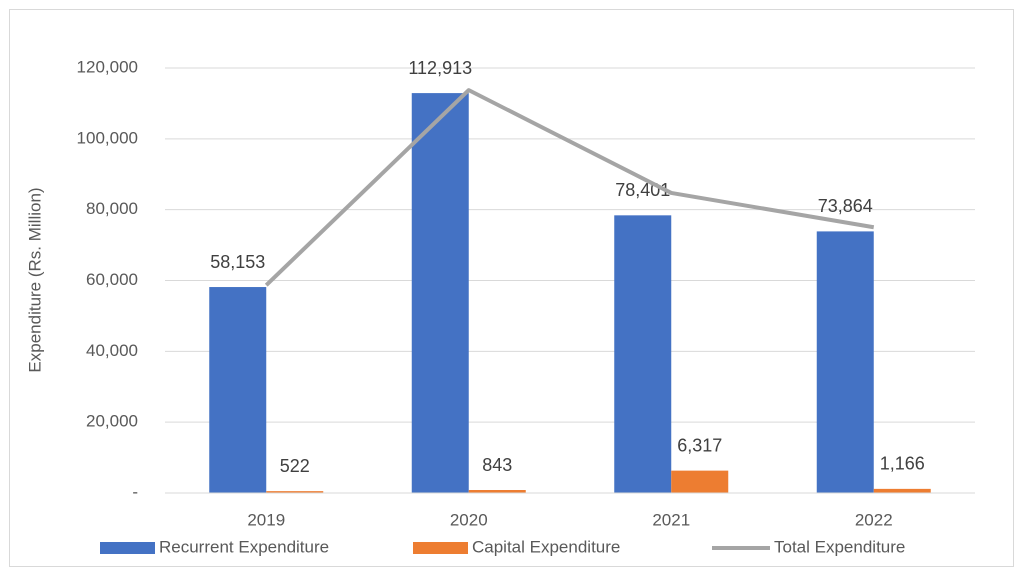  Describe the element at coordinates (237, 262) in the screenshot. I see `data-label: 58,153` at that location.